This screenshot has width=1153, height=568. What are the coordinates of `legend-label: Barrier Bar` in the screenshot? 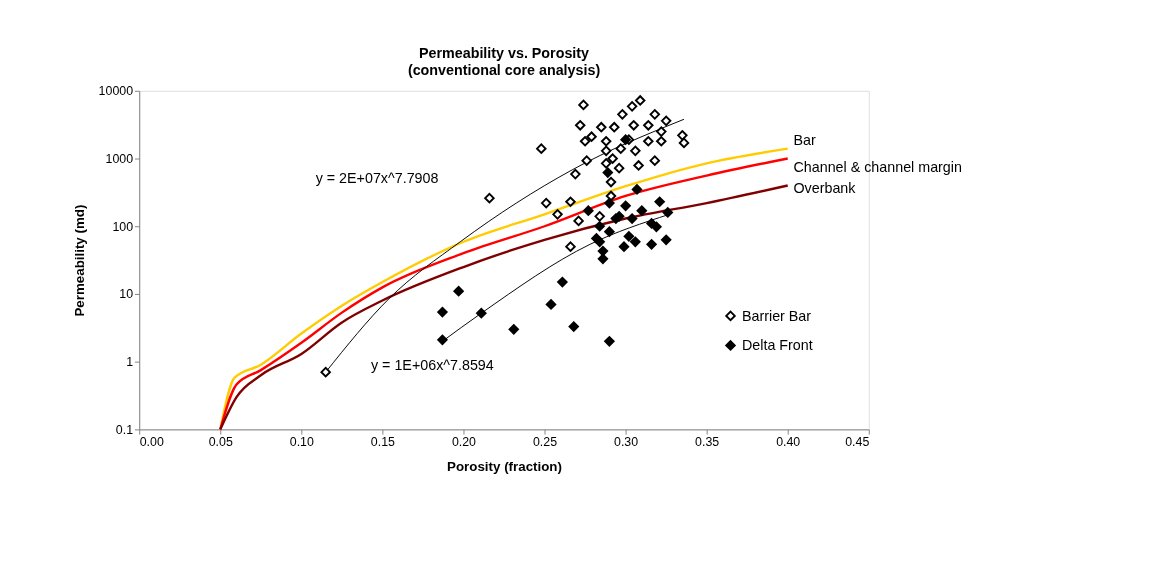 It's located at (776, 315).